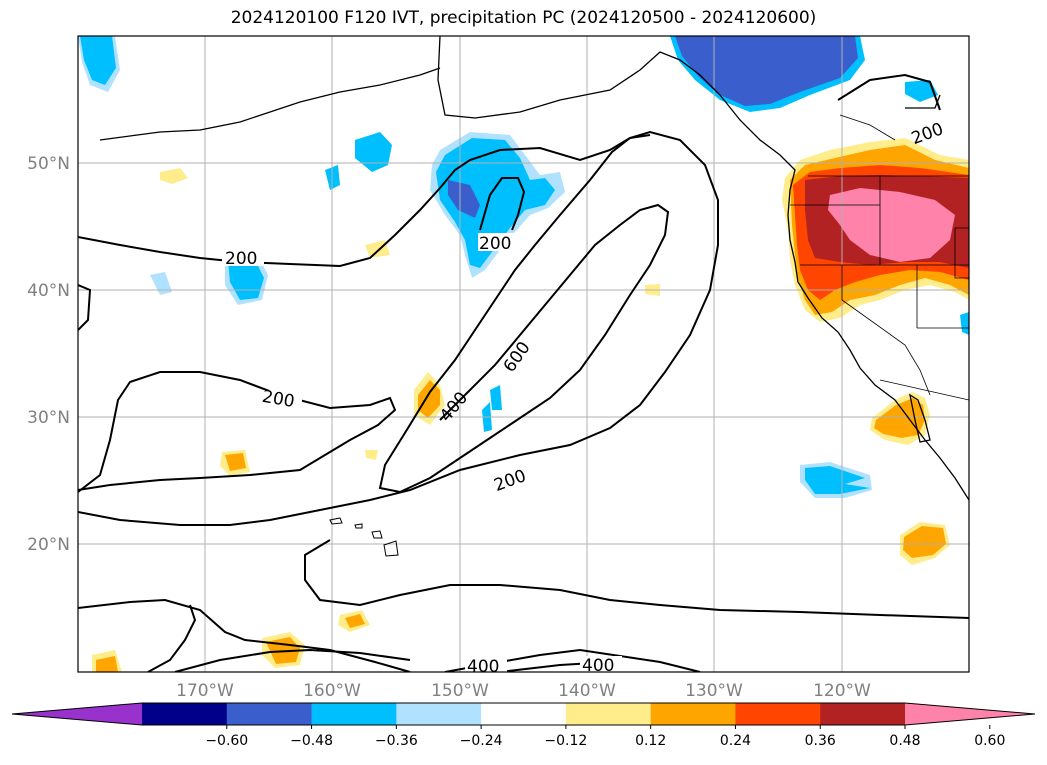 Image resolution: width=1047 pixels, height=765 pixels. I want to click on colorbar-extend-low, so click(77, 714).